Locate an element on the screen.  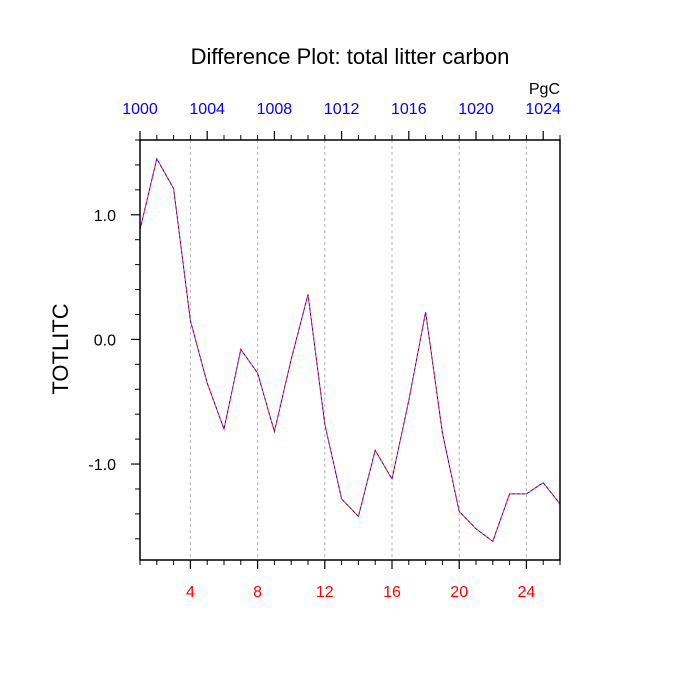
chart-title: Difference Plot: total litter carbon is located at coordinates (350, 56).